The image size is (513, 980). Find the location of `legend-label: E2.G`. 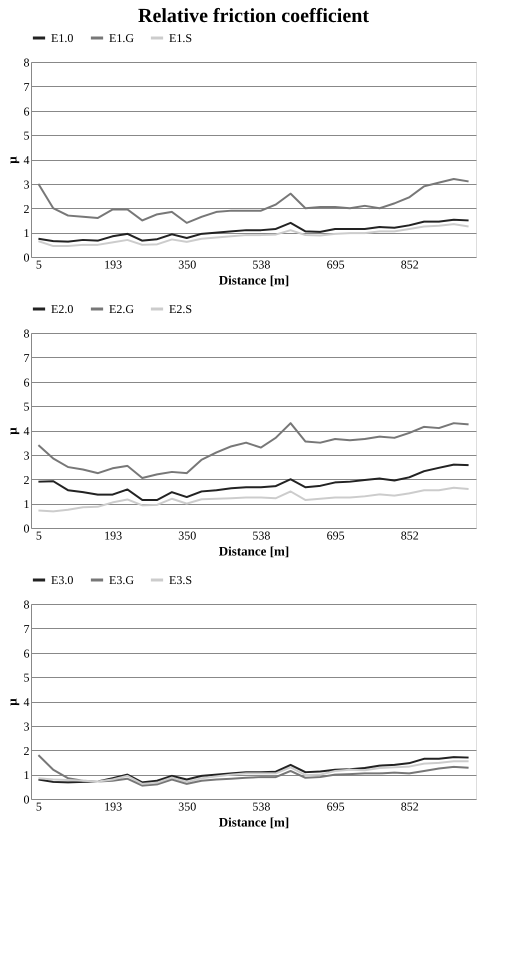

legend-label: E2.G is located at coordinates (121, 309).